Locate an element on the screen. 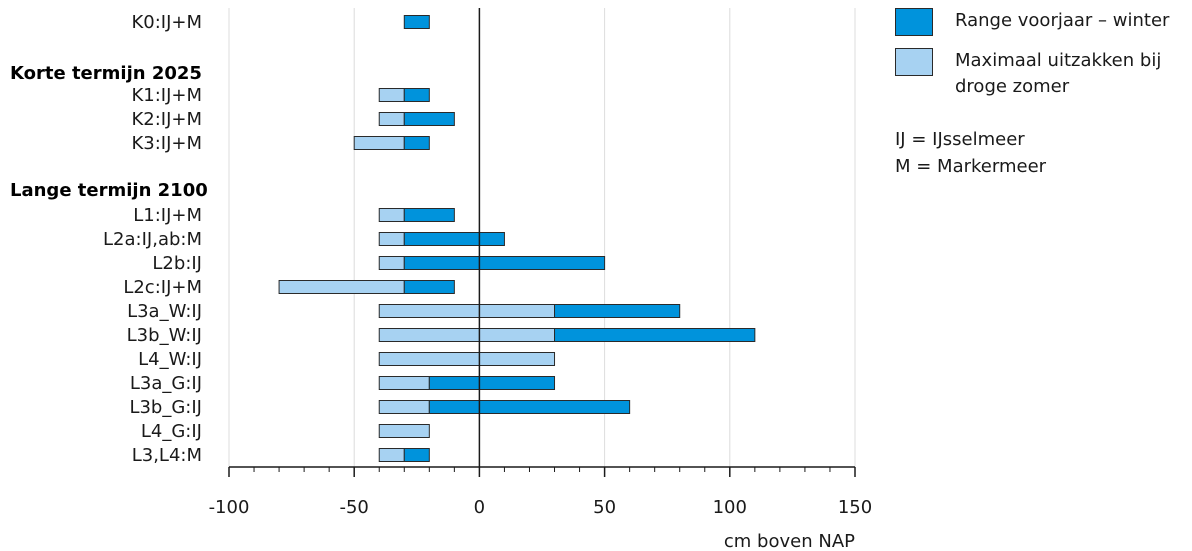 The height and width of the screenshot is (551, 1192). legend-item-summer: Maximaal uitzakken bij droge zomer is located at coordinates (1042, 74).